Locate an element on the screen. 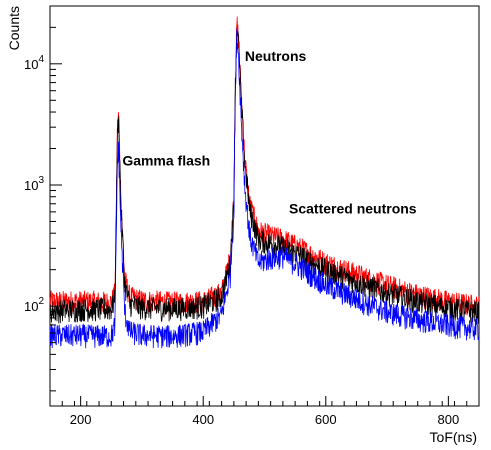  x-tick-label: 400 is located at coordinates (203, 419).